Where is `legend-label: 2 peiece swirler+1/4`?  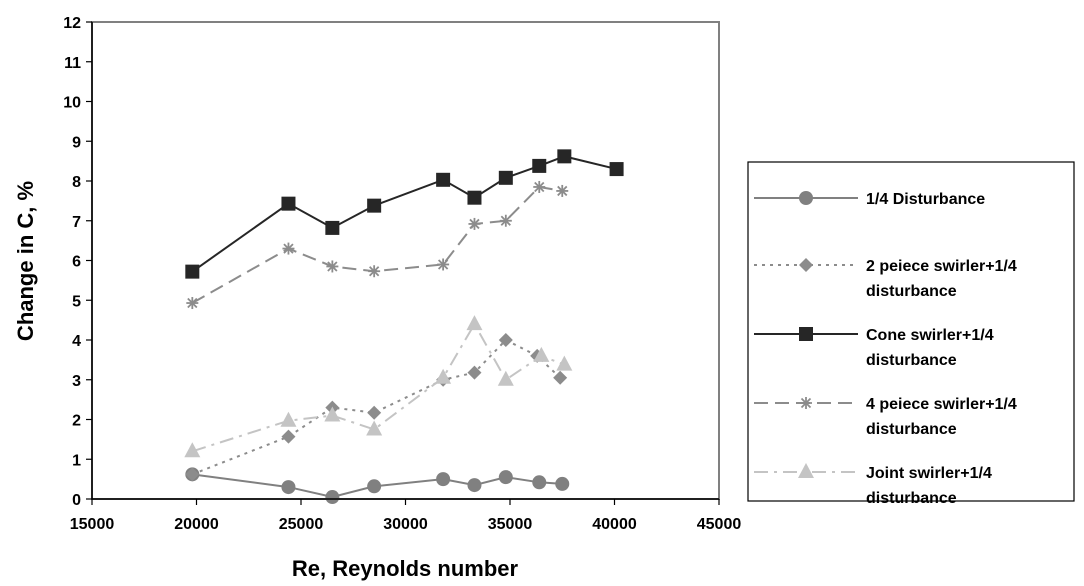
legend-label: 2 peiece swirler+1/4 is located at coordinates (941, 266).